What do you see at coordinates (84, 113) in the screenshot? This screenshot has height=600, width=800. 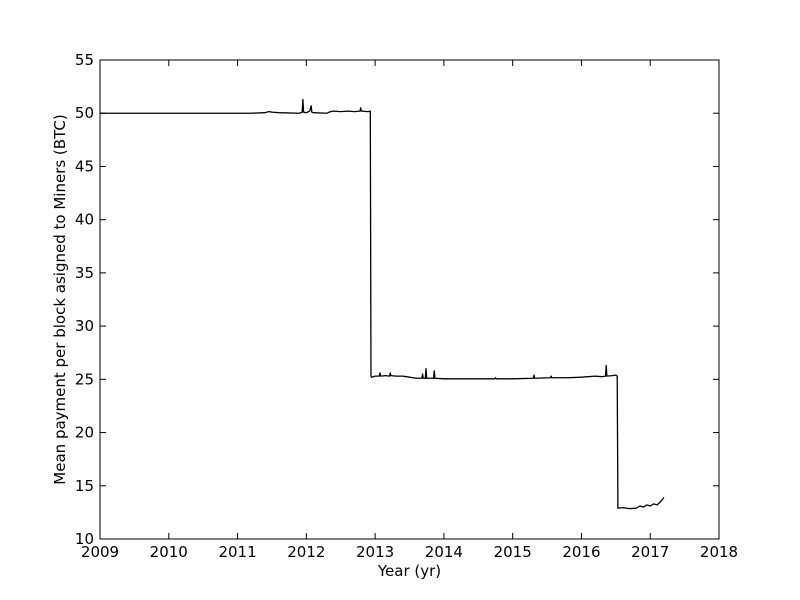 I see `y-tick-label: 50` at bounding box center [84, 113].